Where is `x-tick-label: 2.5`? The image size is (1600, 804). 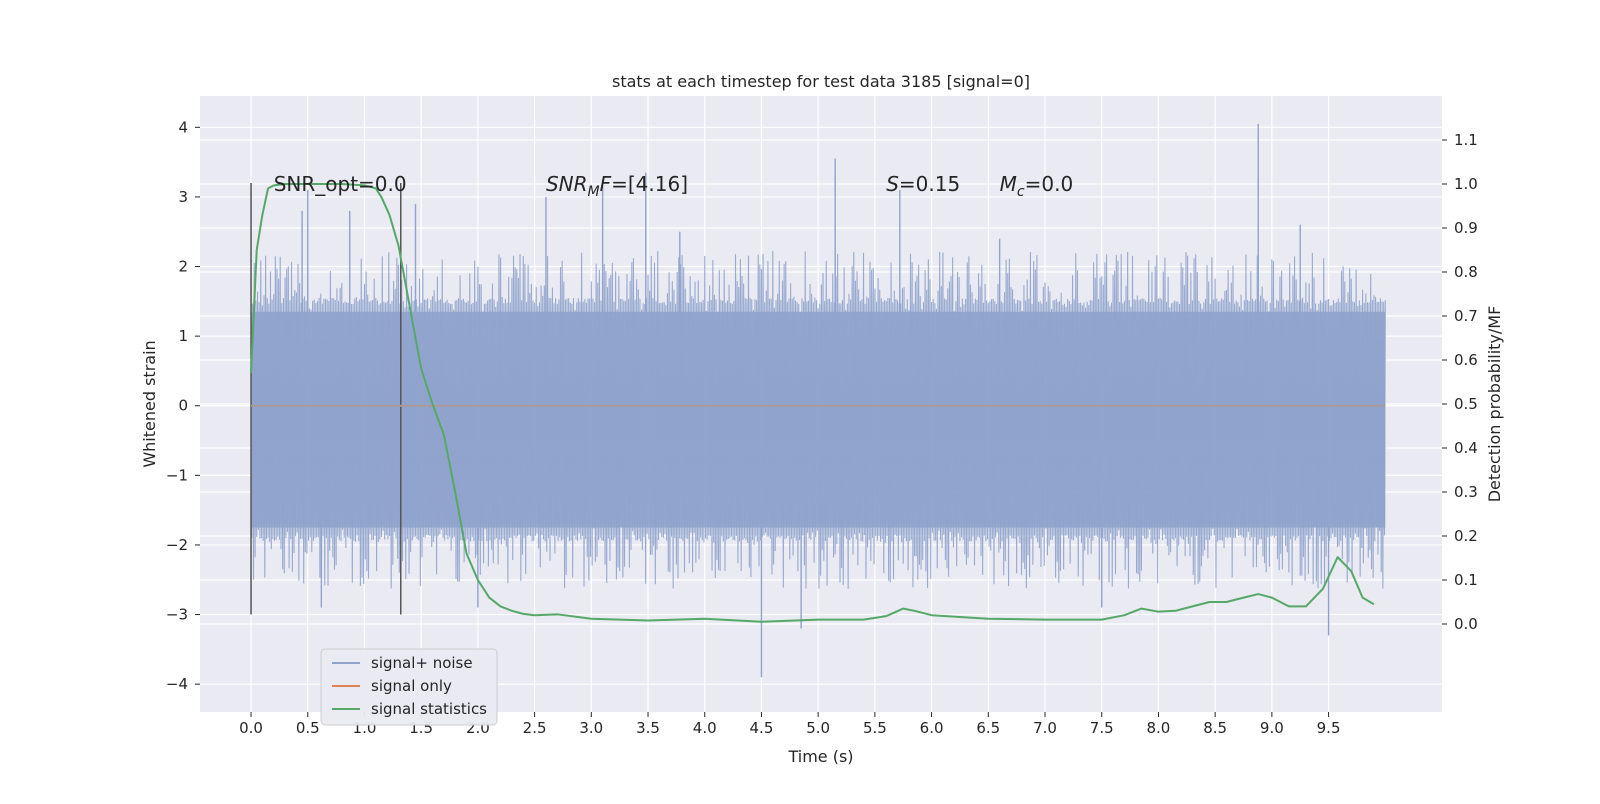 x-tick-label: 2.5 is located at coordinates (535, 728).